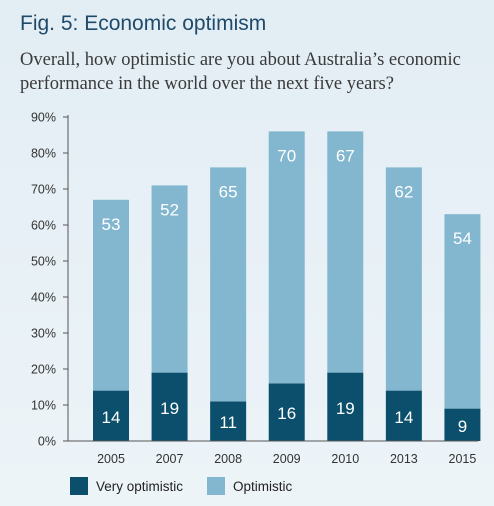 The image size is (494, 506). What do you see at coordinates (345, 459) in the screenshot?
I see `x-tick-label: 2010` at bounding box center [345, 459].